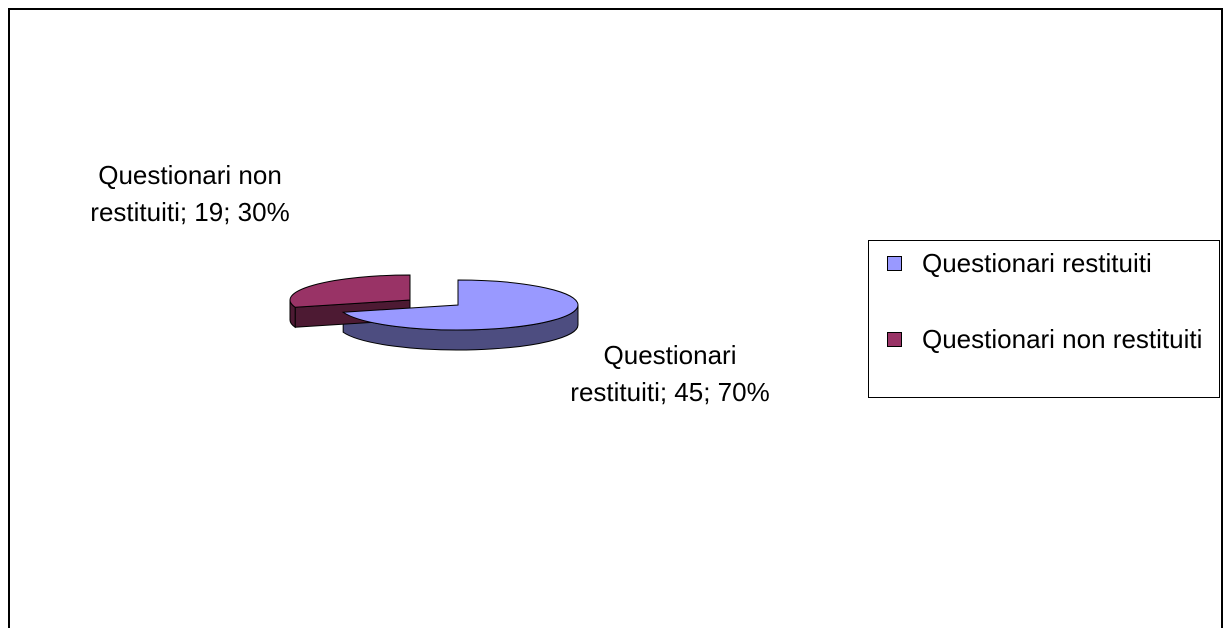 The image size is (1232, 628). Describe the element at coordinates (670, 373) in the screenshot. I see `data-label: Questionari restituiti; 45; 70%` at that location.